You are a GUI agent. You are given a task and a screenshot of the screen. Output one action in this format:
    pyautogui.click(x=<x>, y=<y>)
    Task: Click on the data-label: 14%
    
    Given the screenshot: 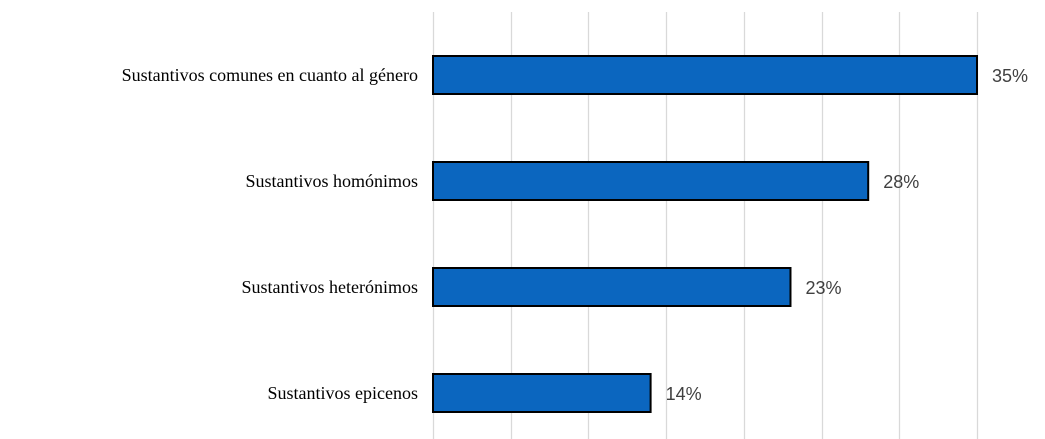 What is the action you would take?
    pyautogui.click(x=684, y=394)
    